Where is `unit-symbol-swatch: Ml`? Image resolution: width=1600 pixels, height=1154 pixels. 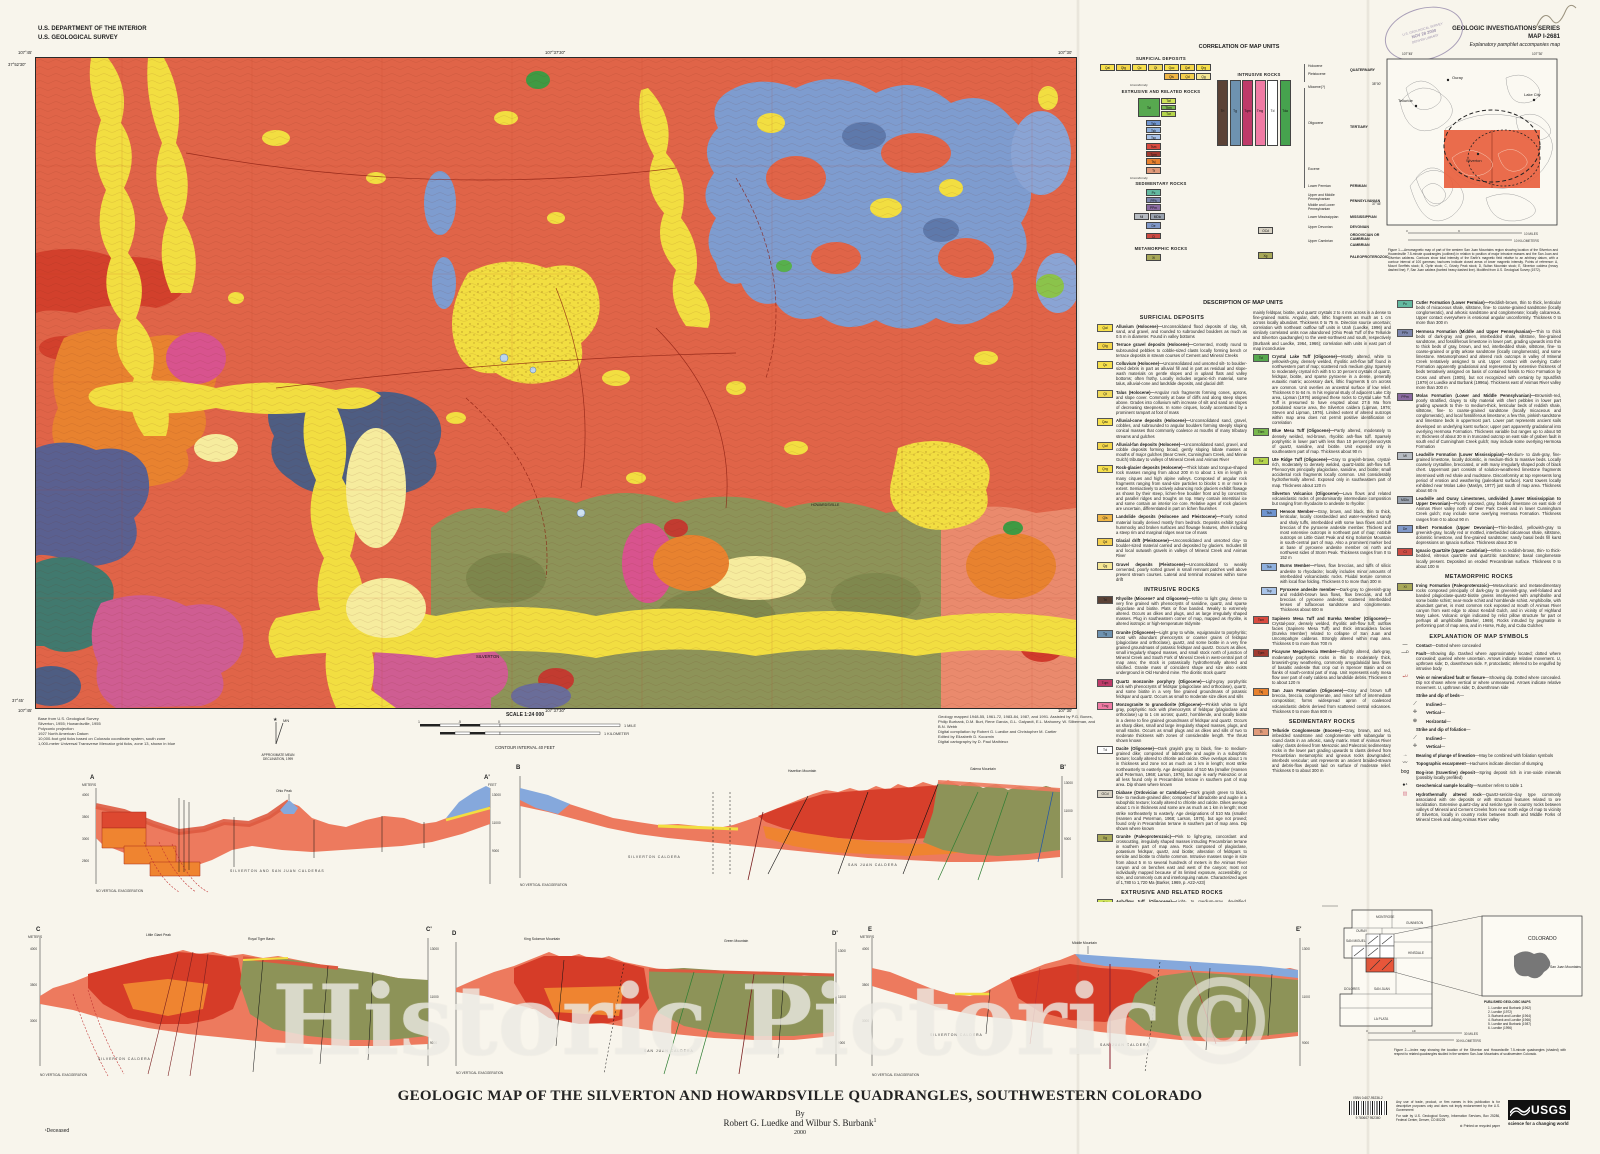
unit-symbol-swatch: Ml is located at coordinates (1405, 456).